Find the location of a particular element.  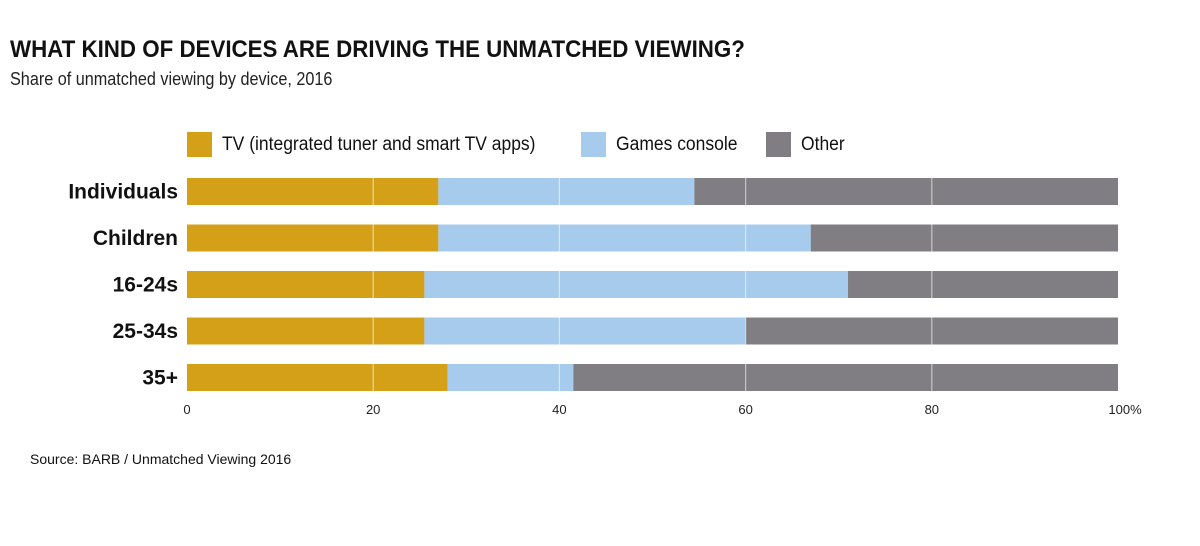

x-tick-label-40: 40 is located at coordinates (559, 409).